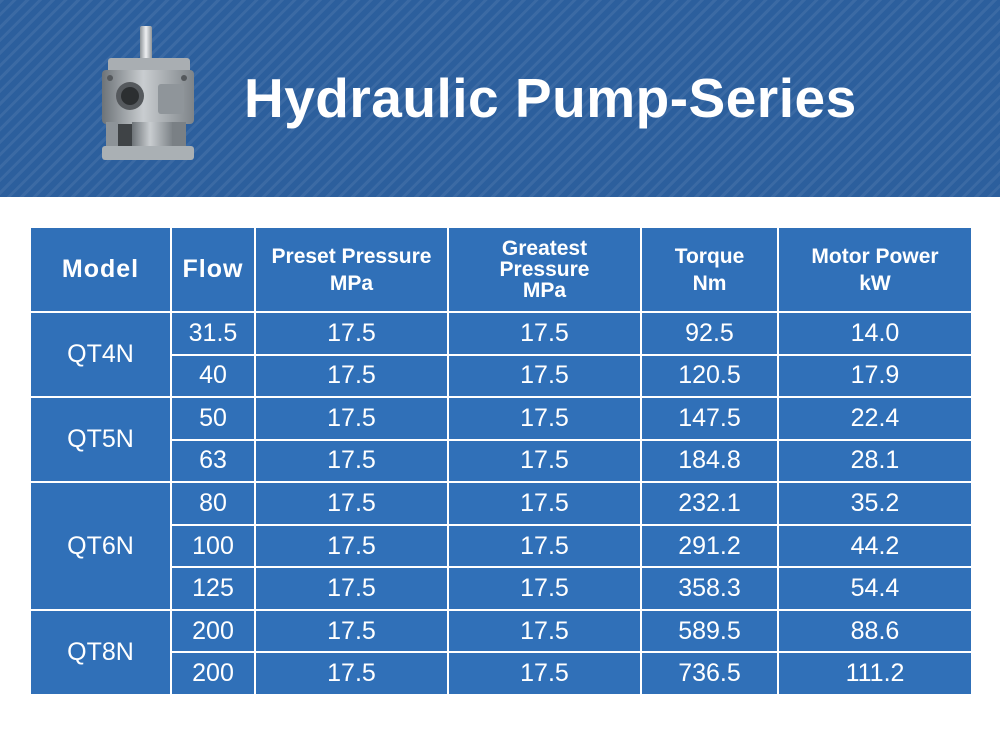 Image resolution: width=1000 pixels, height=730 pixels. What do you see at coordinates (875, 461) in the screenshot?
I see `motor-power-cell: 28.1` at bounding box center [875, 461].